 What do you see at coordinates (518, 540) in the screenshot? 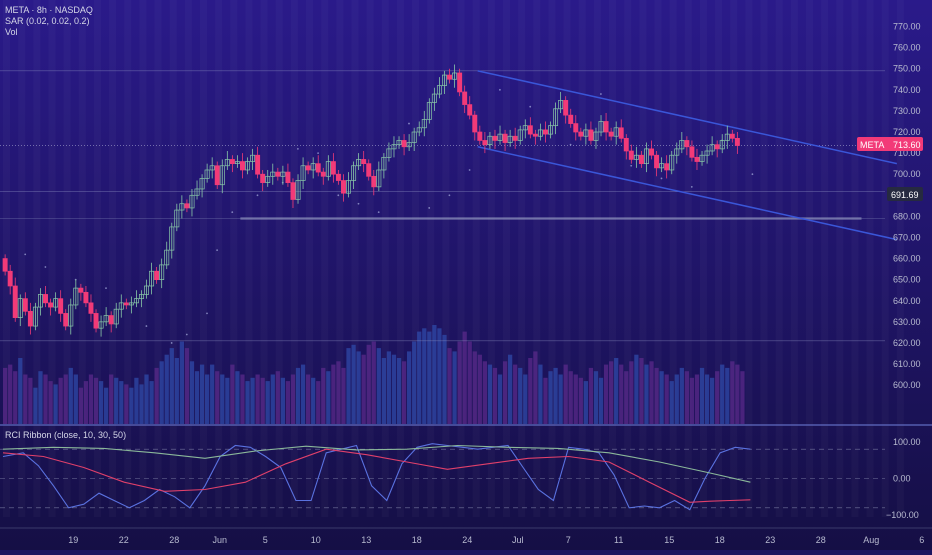
I see `time-tick-label: Jul` at bounding box center [518, 540].